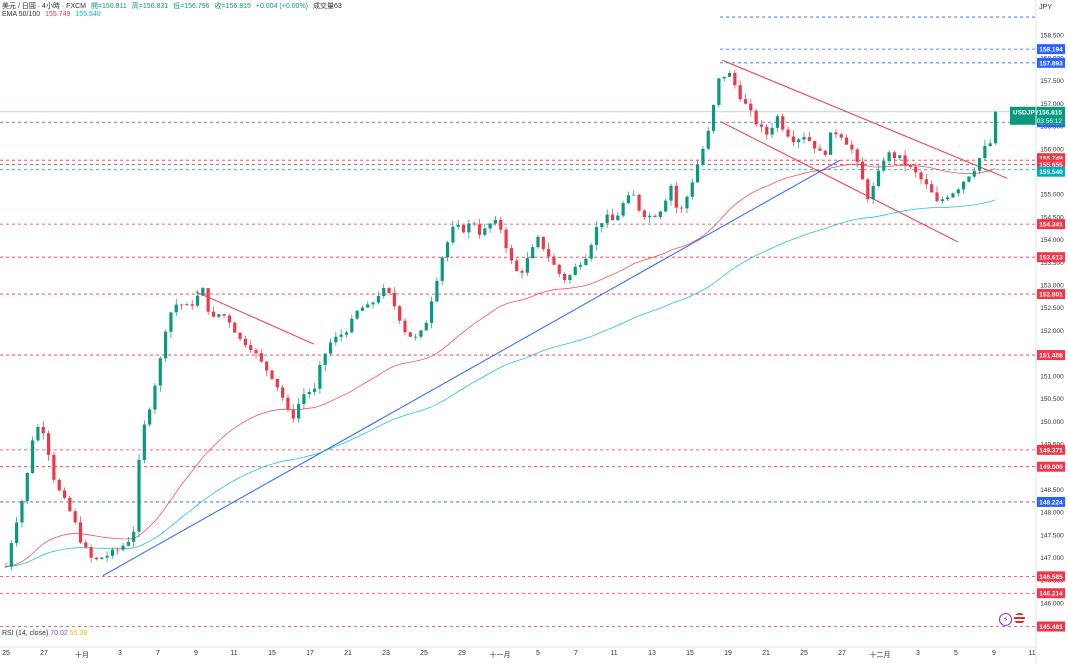 The image size is (1068, 663). Describe the element at coordinates (1051, 576) in the screenshot. I see `level-label-14: 146.585` at that location.